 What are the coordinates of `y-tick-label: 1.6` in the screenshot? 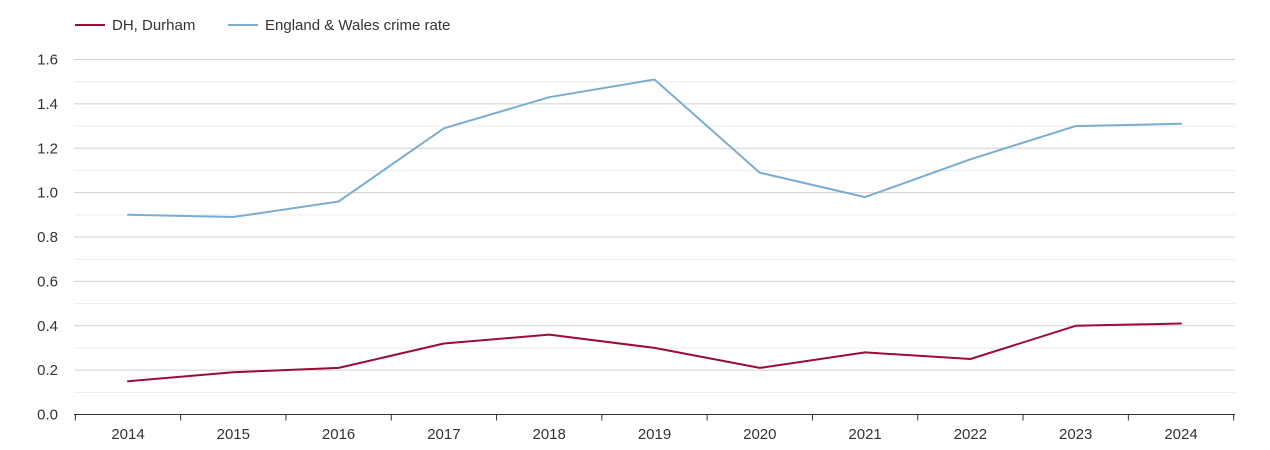 It's located at (47, 60).